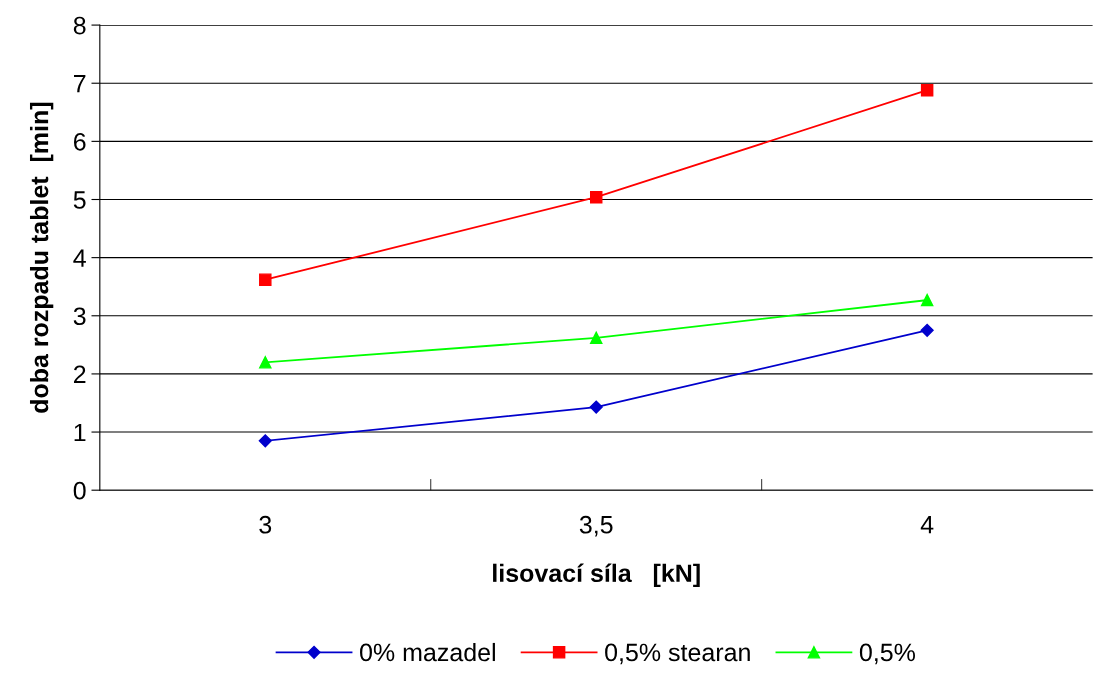 Image resolution: width=1097 pixels, height=678 pixels. What do you see at coordinates (80, 141) in the screenshot?
I see `y-tick-label: 6` at bounding box center [80, 141].